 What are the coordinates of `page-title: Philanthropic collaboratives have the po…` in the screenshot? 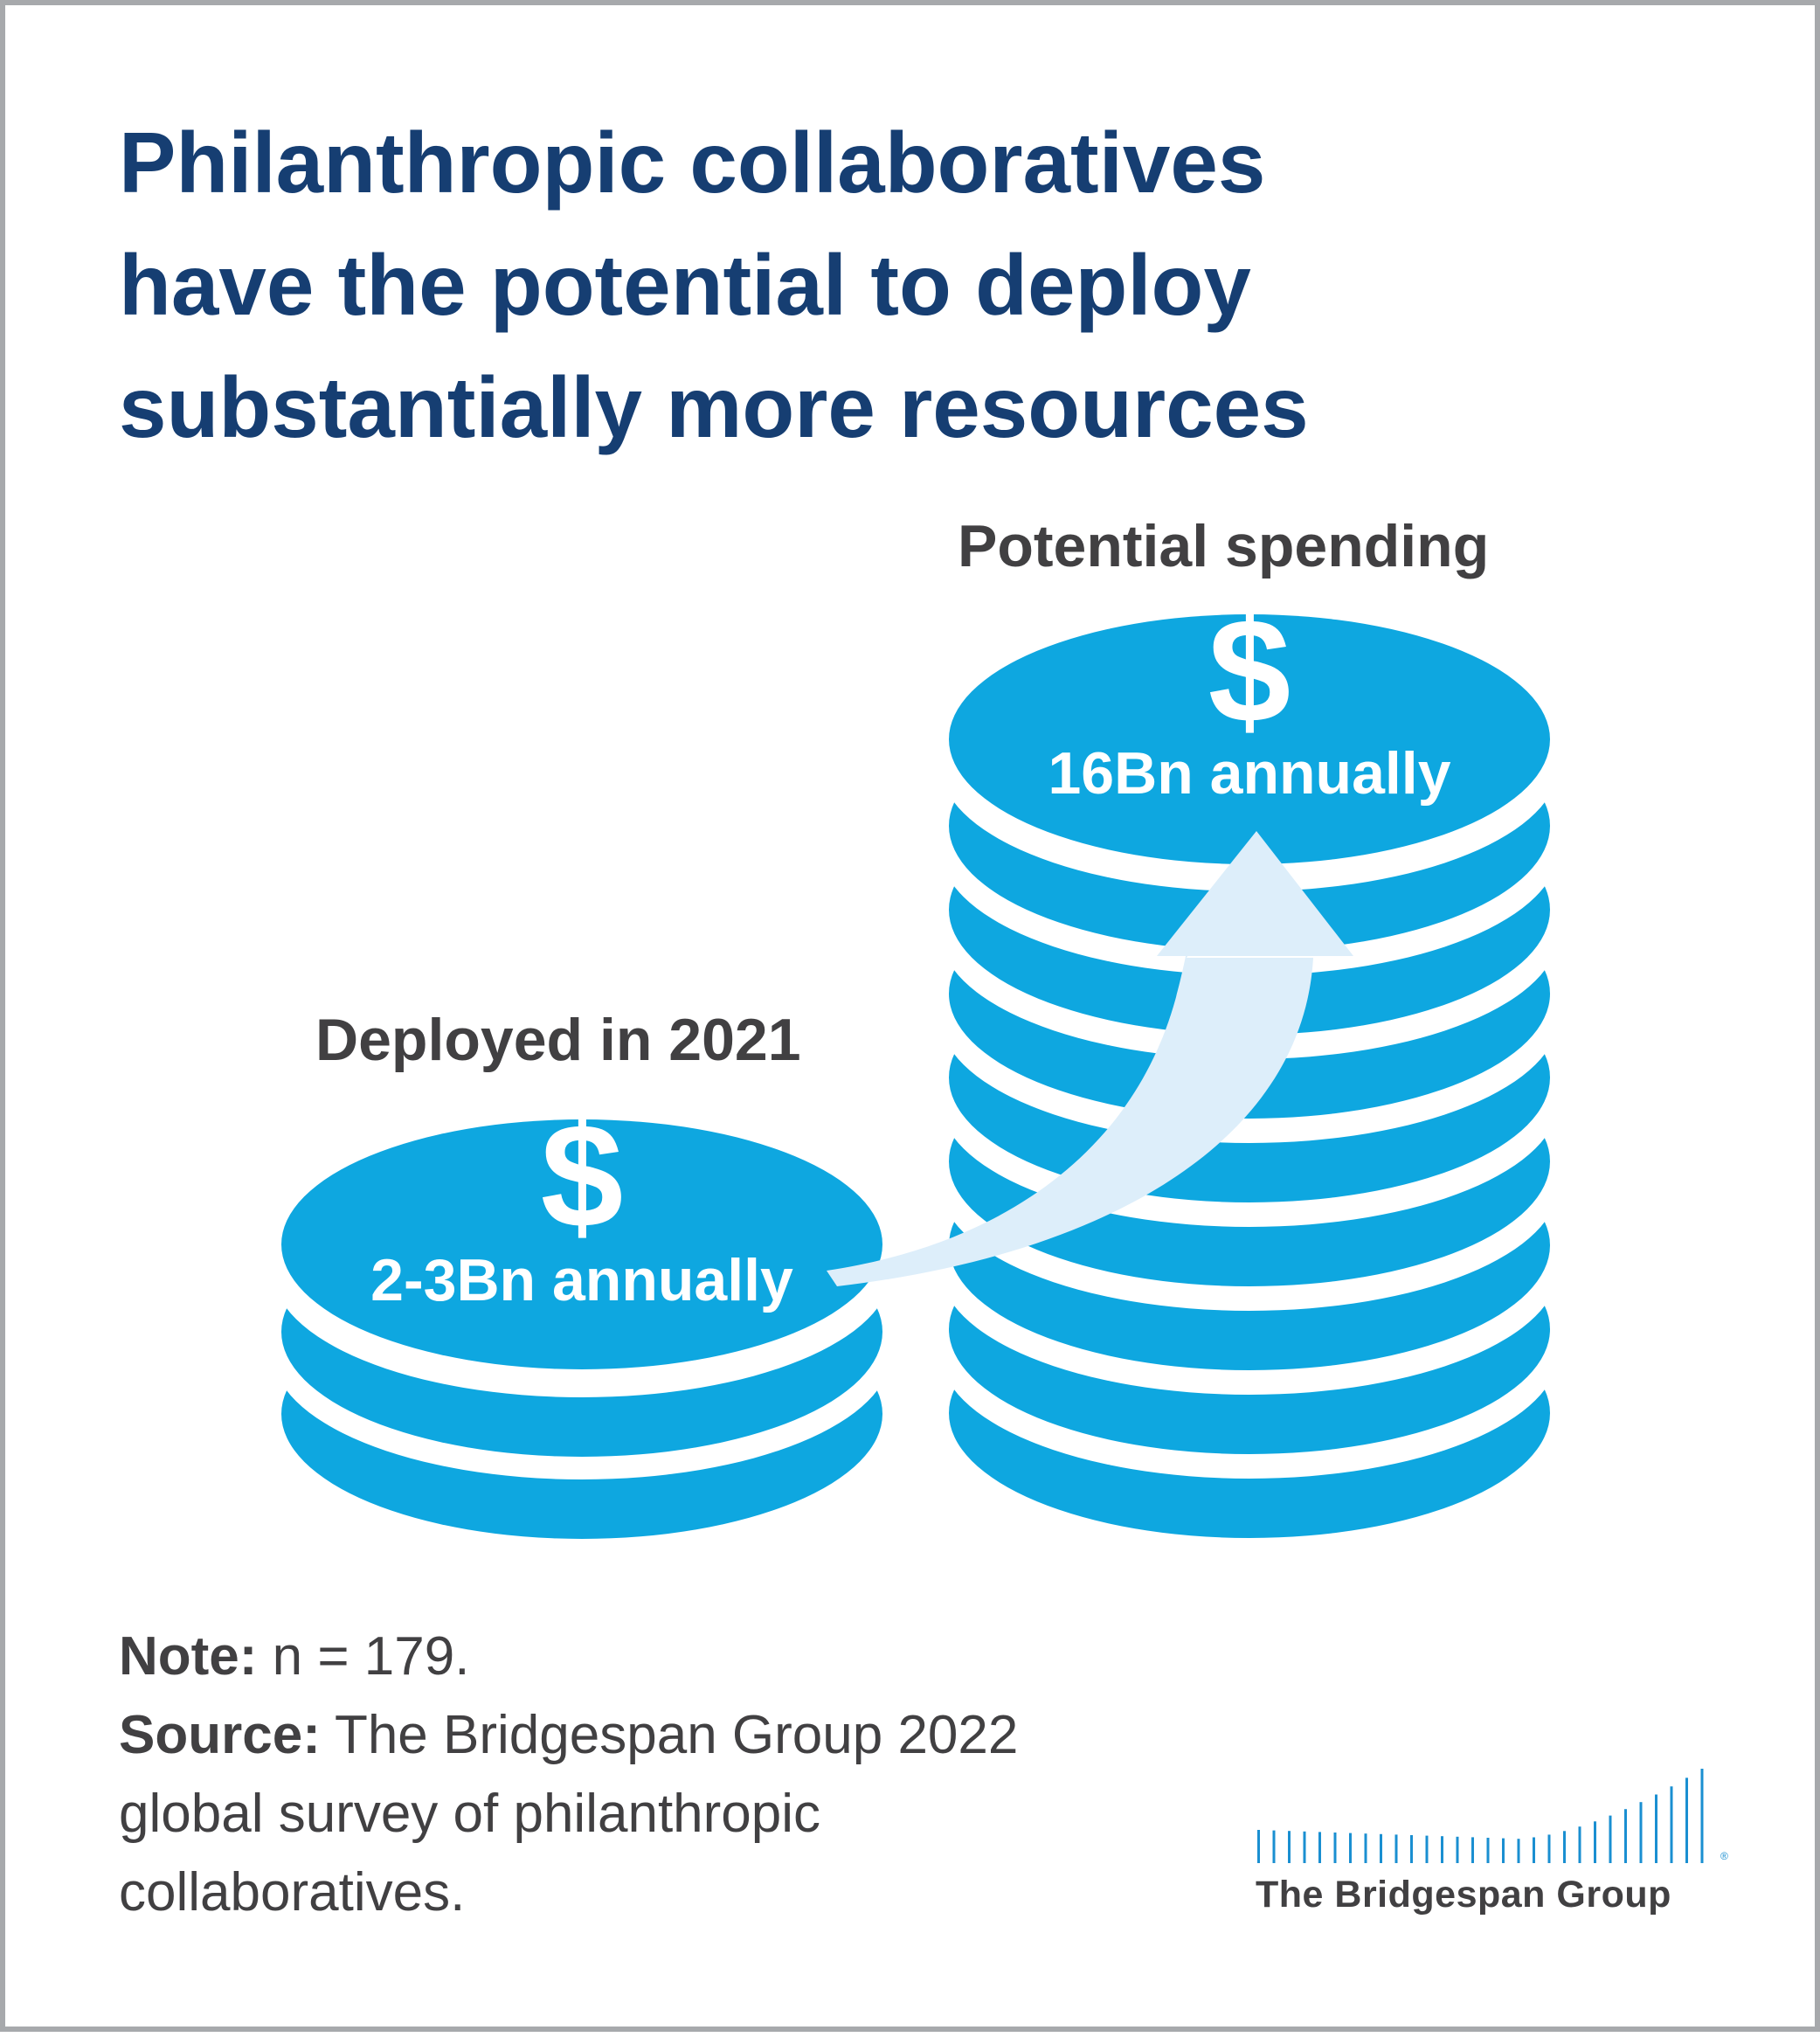 It's located at (861, 284).